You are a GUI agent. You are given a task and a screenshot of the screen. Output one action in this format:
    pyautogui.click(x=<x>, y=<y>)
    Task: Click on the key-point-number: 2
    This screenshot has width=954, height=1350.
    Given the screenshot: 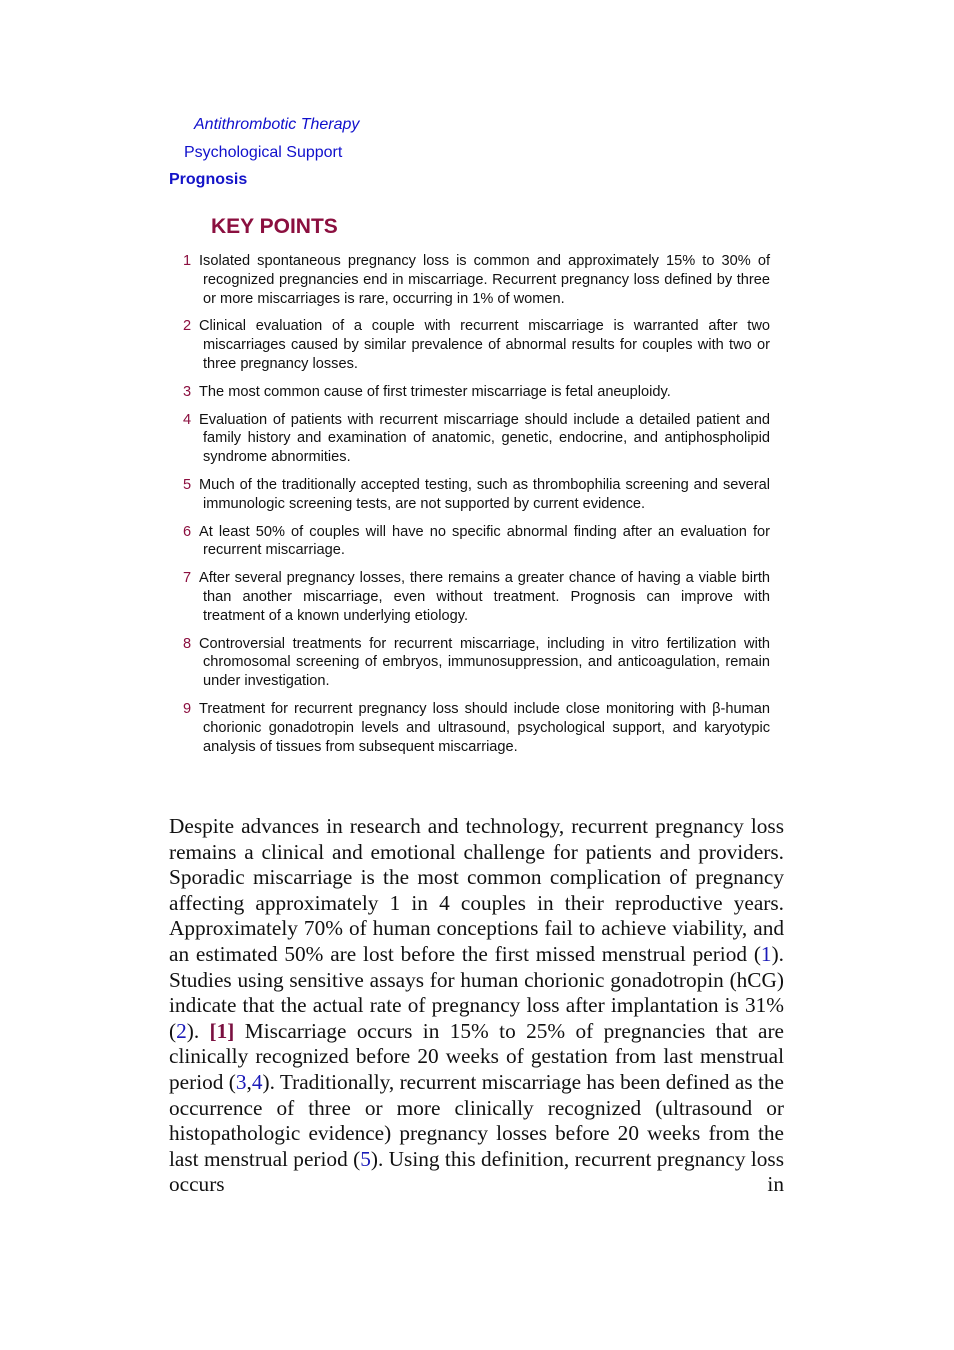 What is the action you would take?
    pyautogui.click(x=187, y=326)
    